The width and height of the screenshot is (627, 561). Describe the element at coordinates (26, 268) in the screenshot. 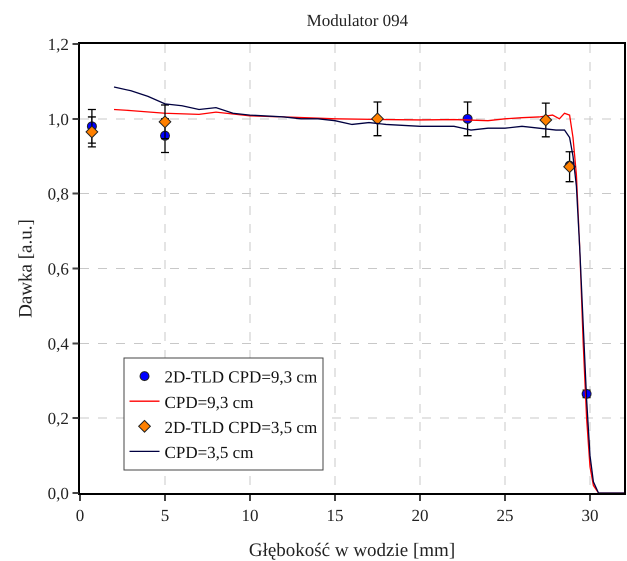

I see `y-axis-title: Dawka [a.u.]` at that location.